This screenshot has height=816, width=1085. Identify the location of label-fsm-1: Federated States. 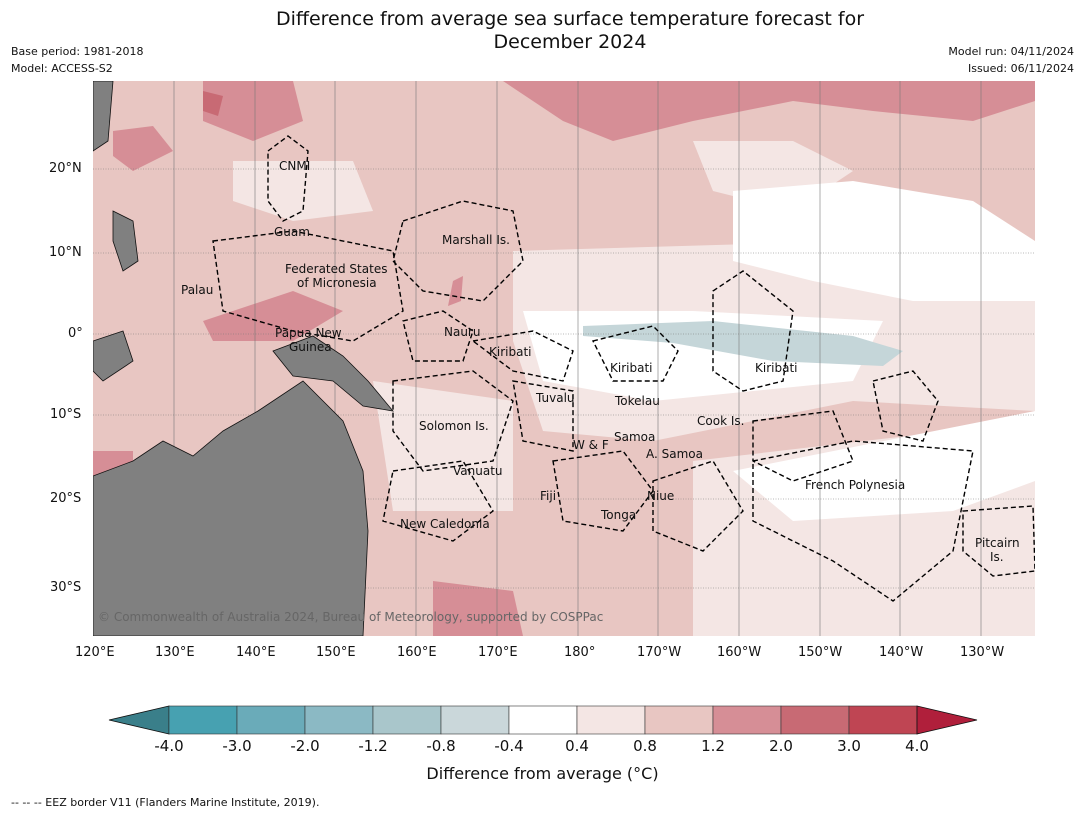
(336, 269).